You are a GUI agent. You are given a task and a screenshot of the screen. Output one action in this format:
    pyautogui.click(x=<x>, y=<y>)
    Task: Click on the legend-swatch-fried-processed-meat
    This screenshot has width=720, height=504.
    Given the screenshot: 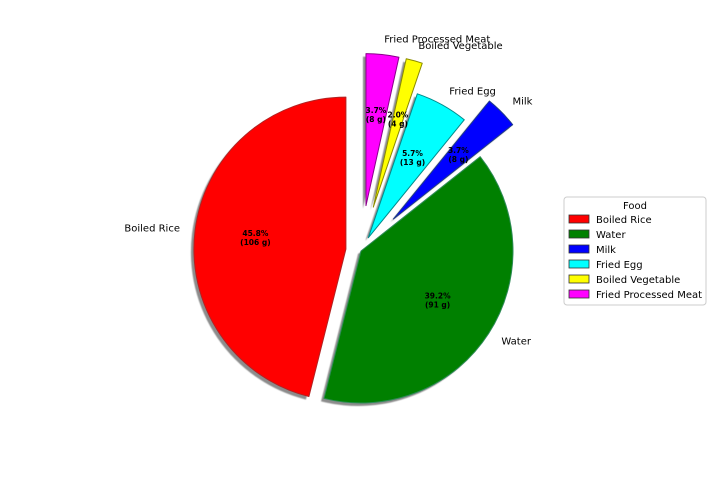 What is the action you would take?
    pyautogui.click(x=579, y=294)
    